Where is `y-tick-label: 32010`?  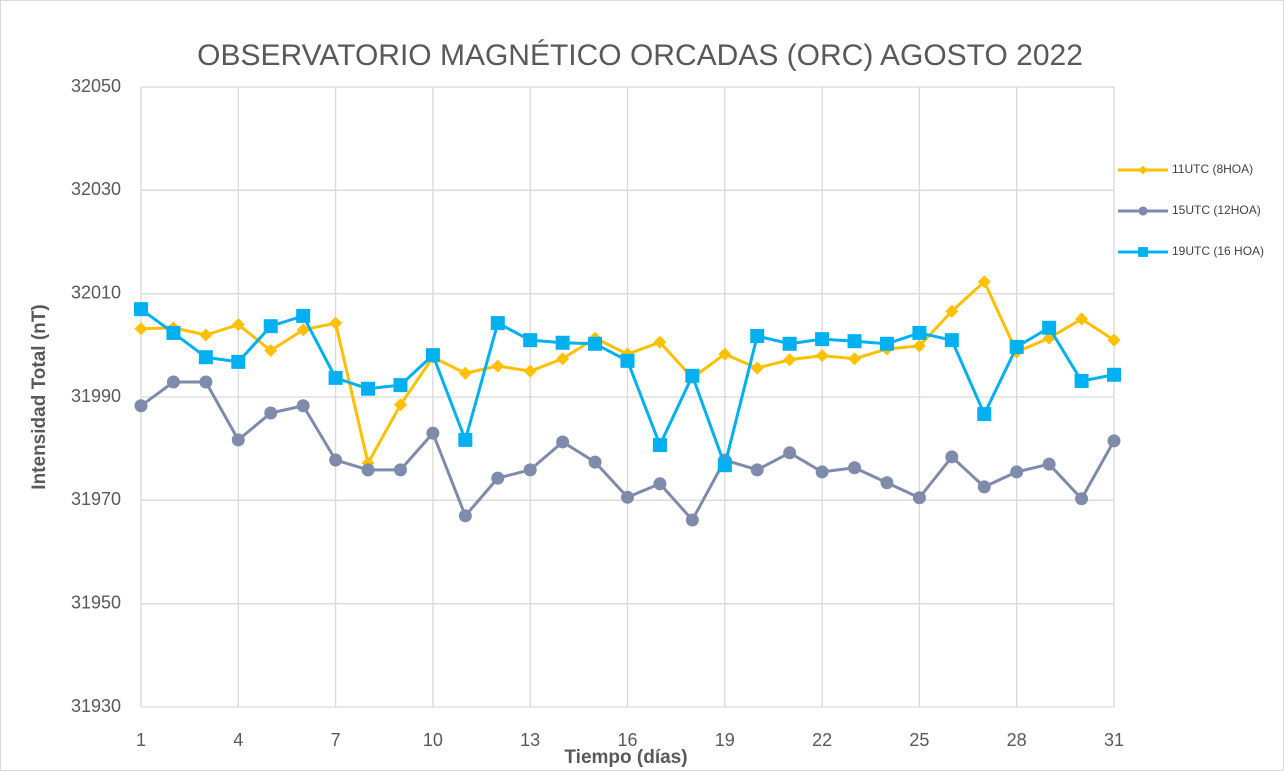
y-tick-label: 32010 is located at coordinates (96, 292).